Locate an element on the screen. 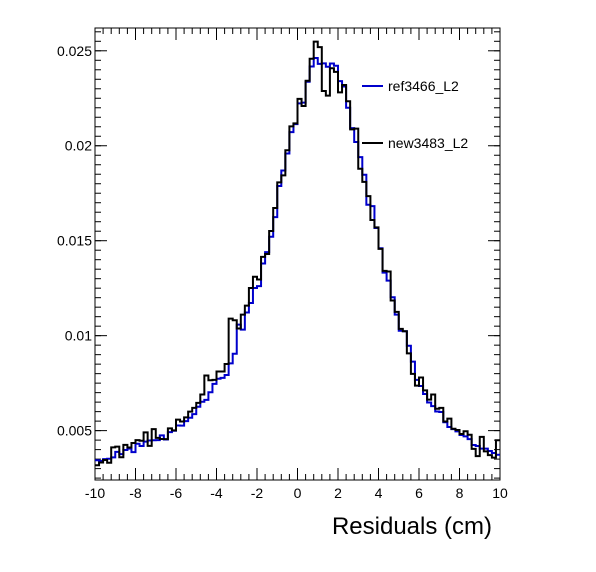 This screenshot has height=572, width=596. x-tick-label: -4 is located at coordinates (216, 493).